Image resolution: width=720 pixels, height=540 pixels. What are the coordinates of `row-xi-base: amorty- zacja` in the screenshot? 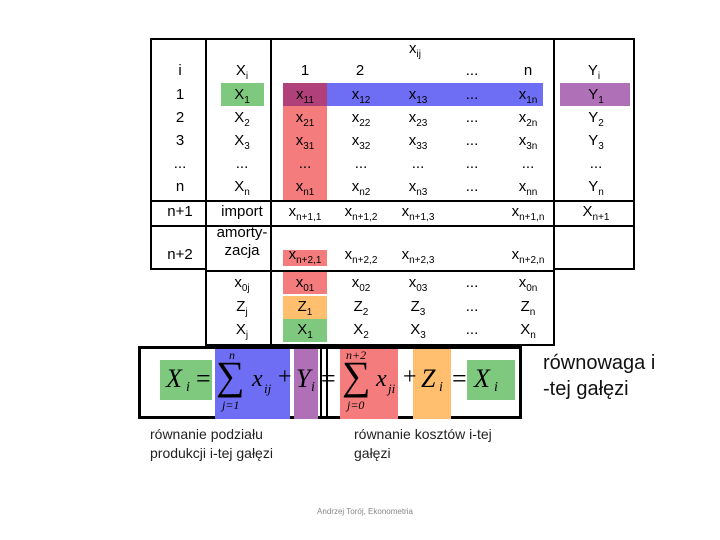 It's located at (242, 241).